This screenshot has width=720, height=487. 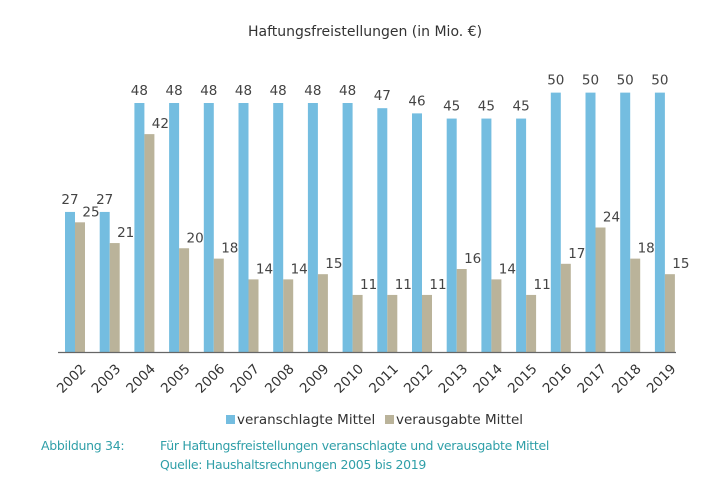 What do you see at coordinates (680, 264) in the screenshot?
I see `data-label-verausgabt-2019: 15` at bounding box center [680, 264].